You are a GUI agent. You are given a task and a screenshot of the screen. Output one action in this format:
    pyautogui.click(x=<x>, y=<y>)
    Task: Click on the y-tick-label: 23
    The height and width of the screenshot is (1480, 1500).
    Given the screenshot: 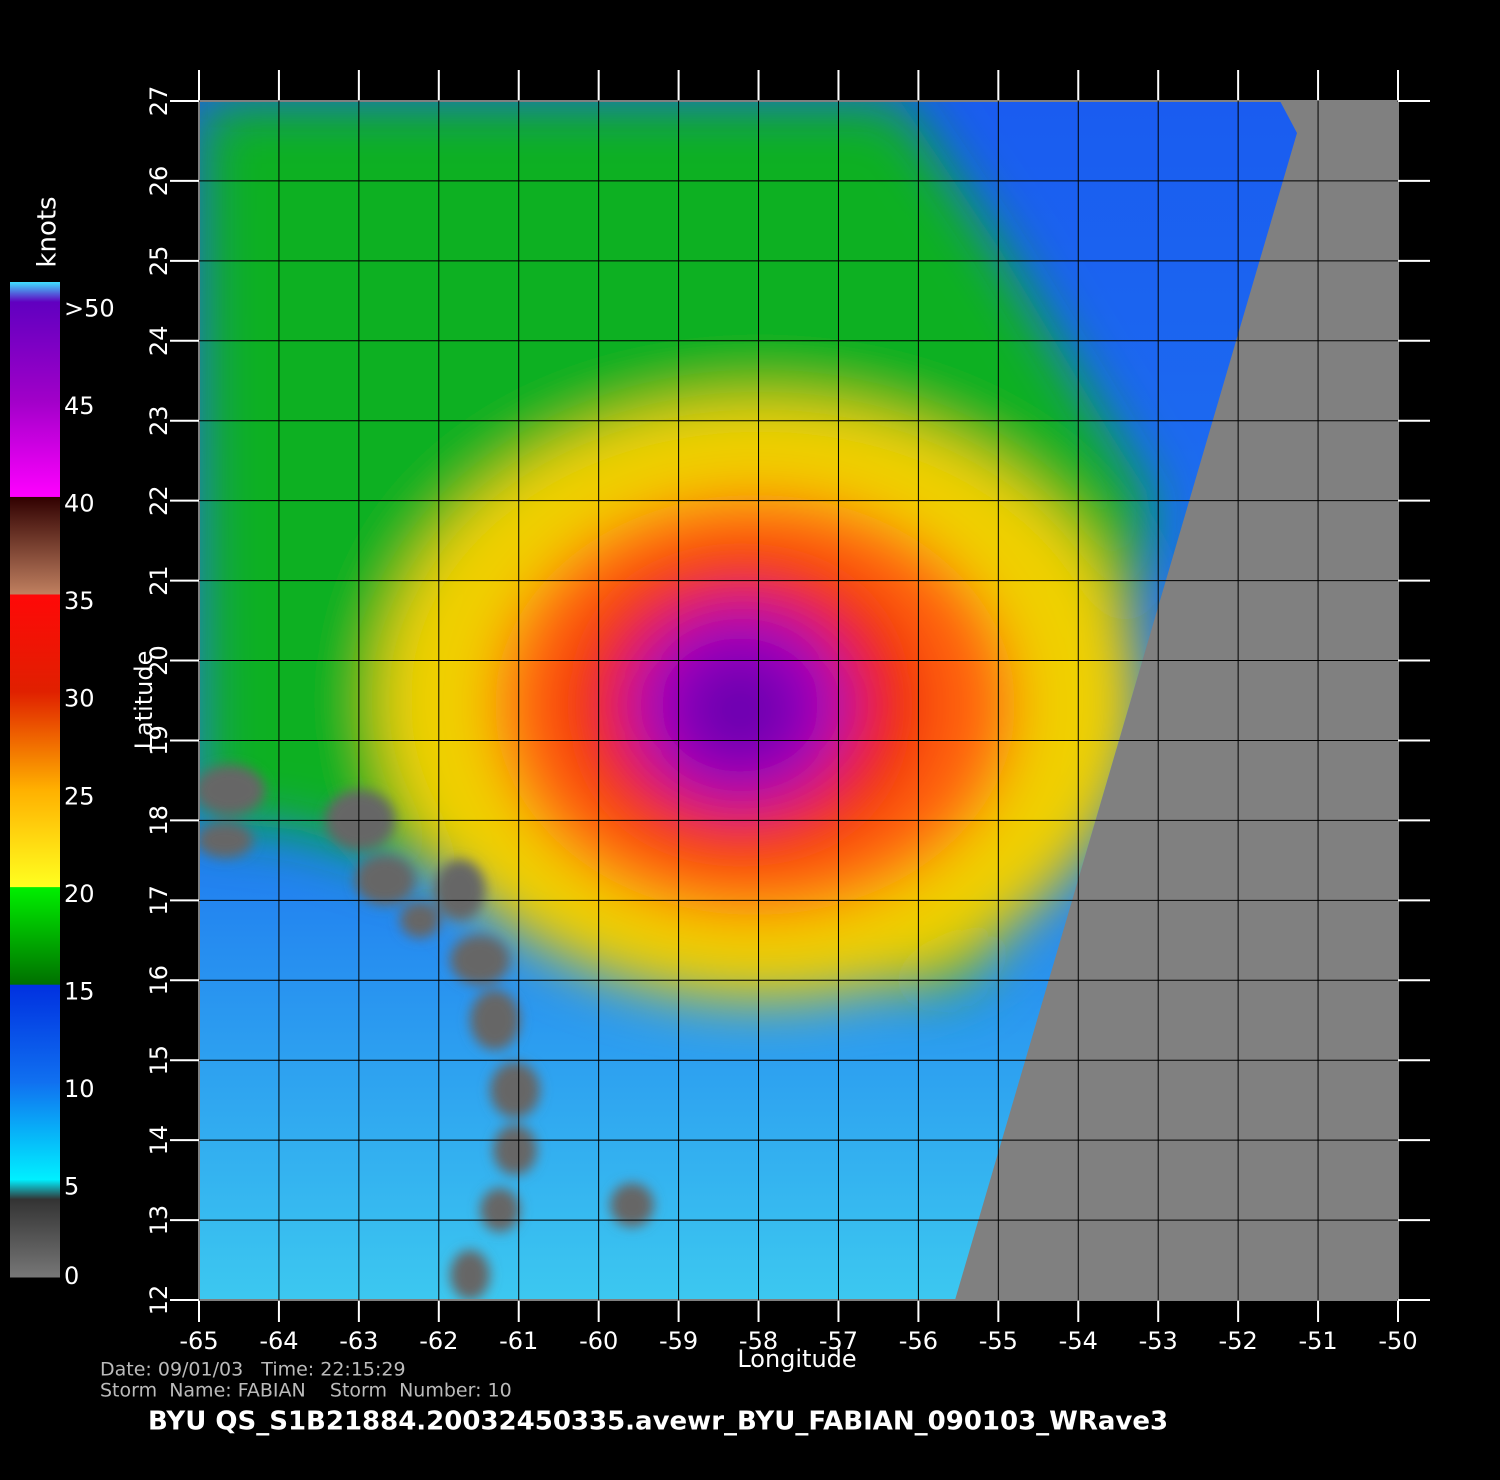 What is the action you would take?
    pyautogui.click(x=159, y=420)
    